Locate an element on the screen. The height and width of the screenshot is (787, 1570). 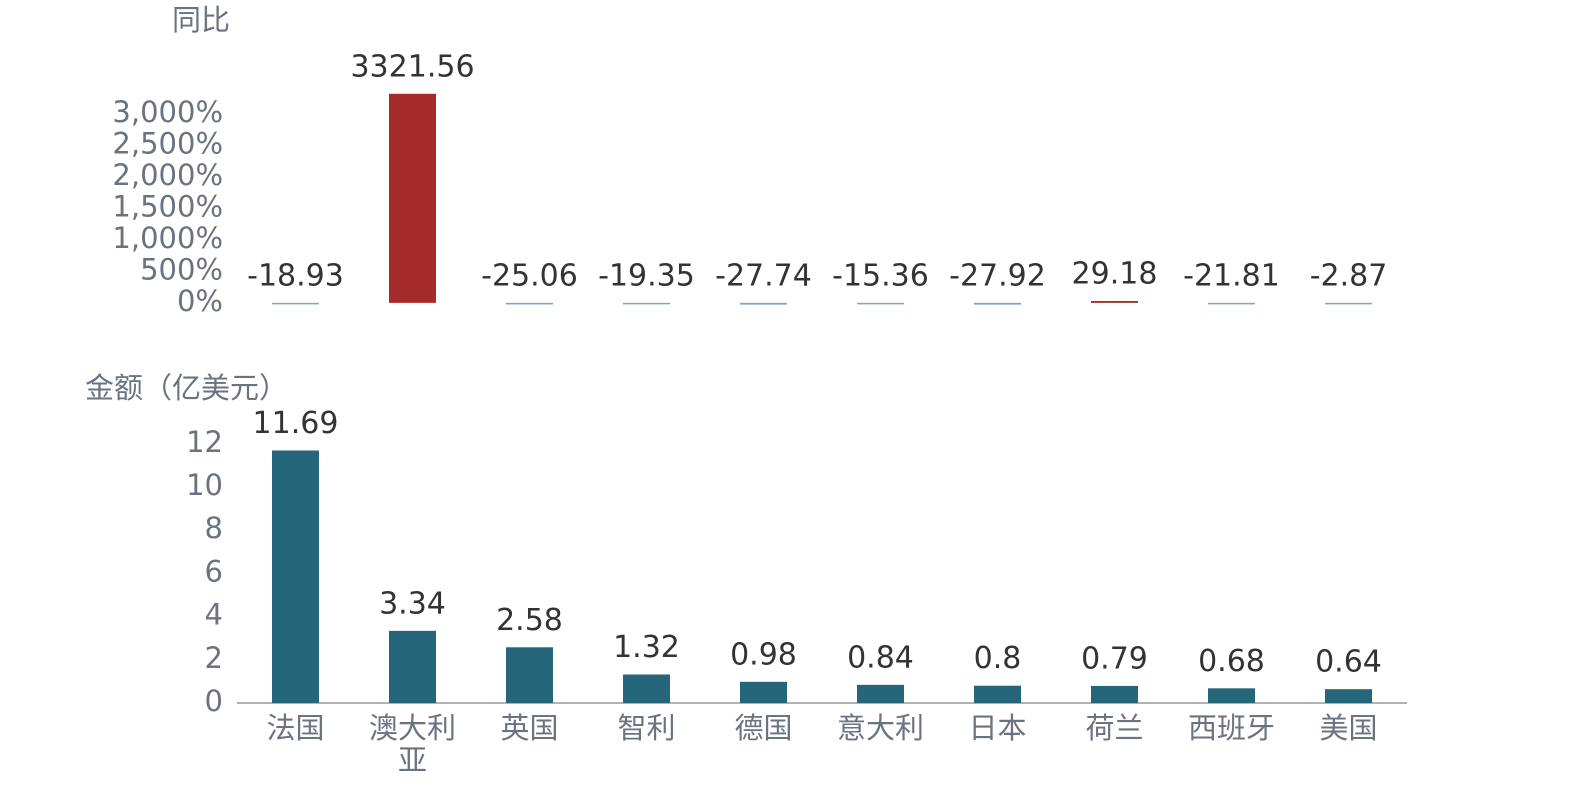
data-label: 0.8 is located at coordinates (998, 658).